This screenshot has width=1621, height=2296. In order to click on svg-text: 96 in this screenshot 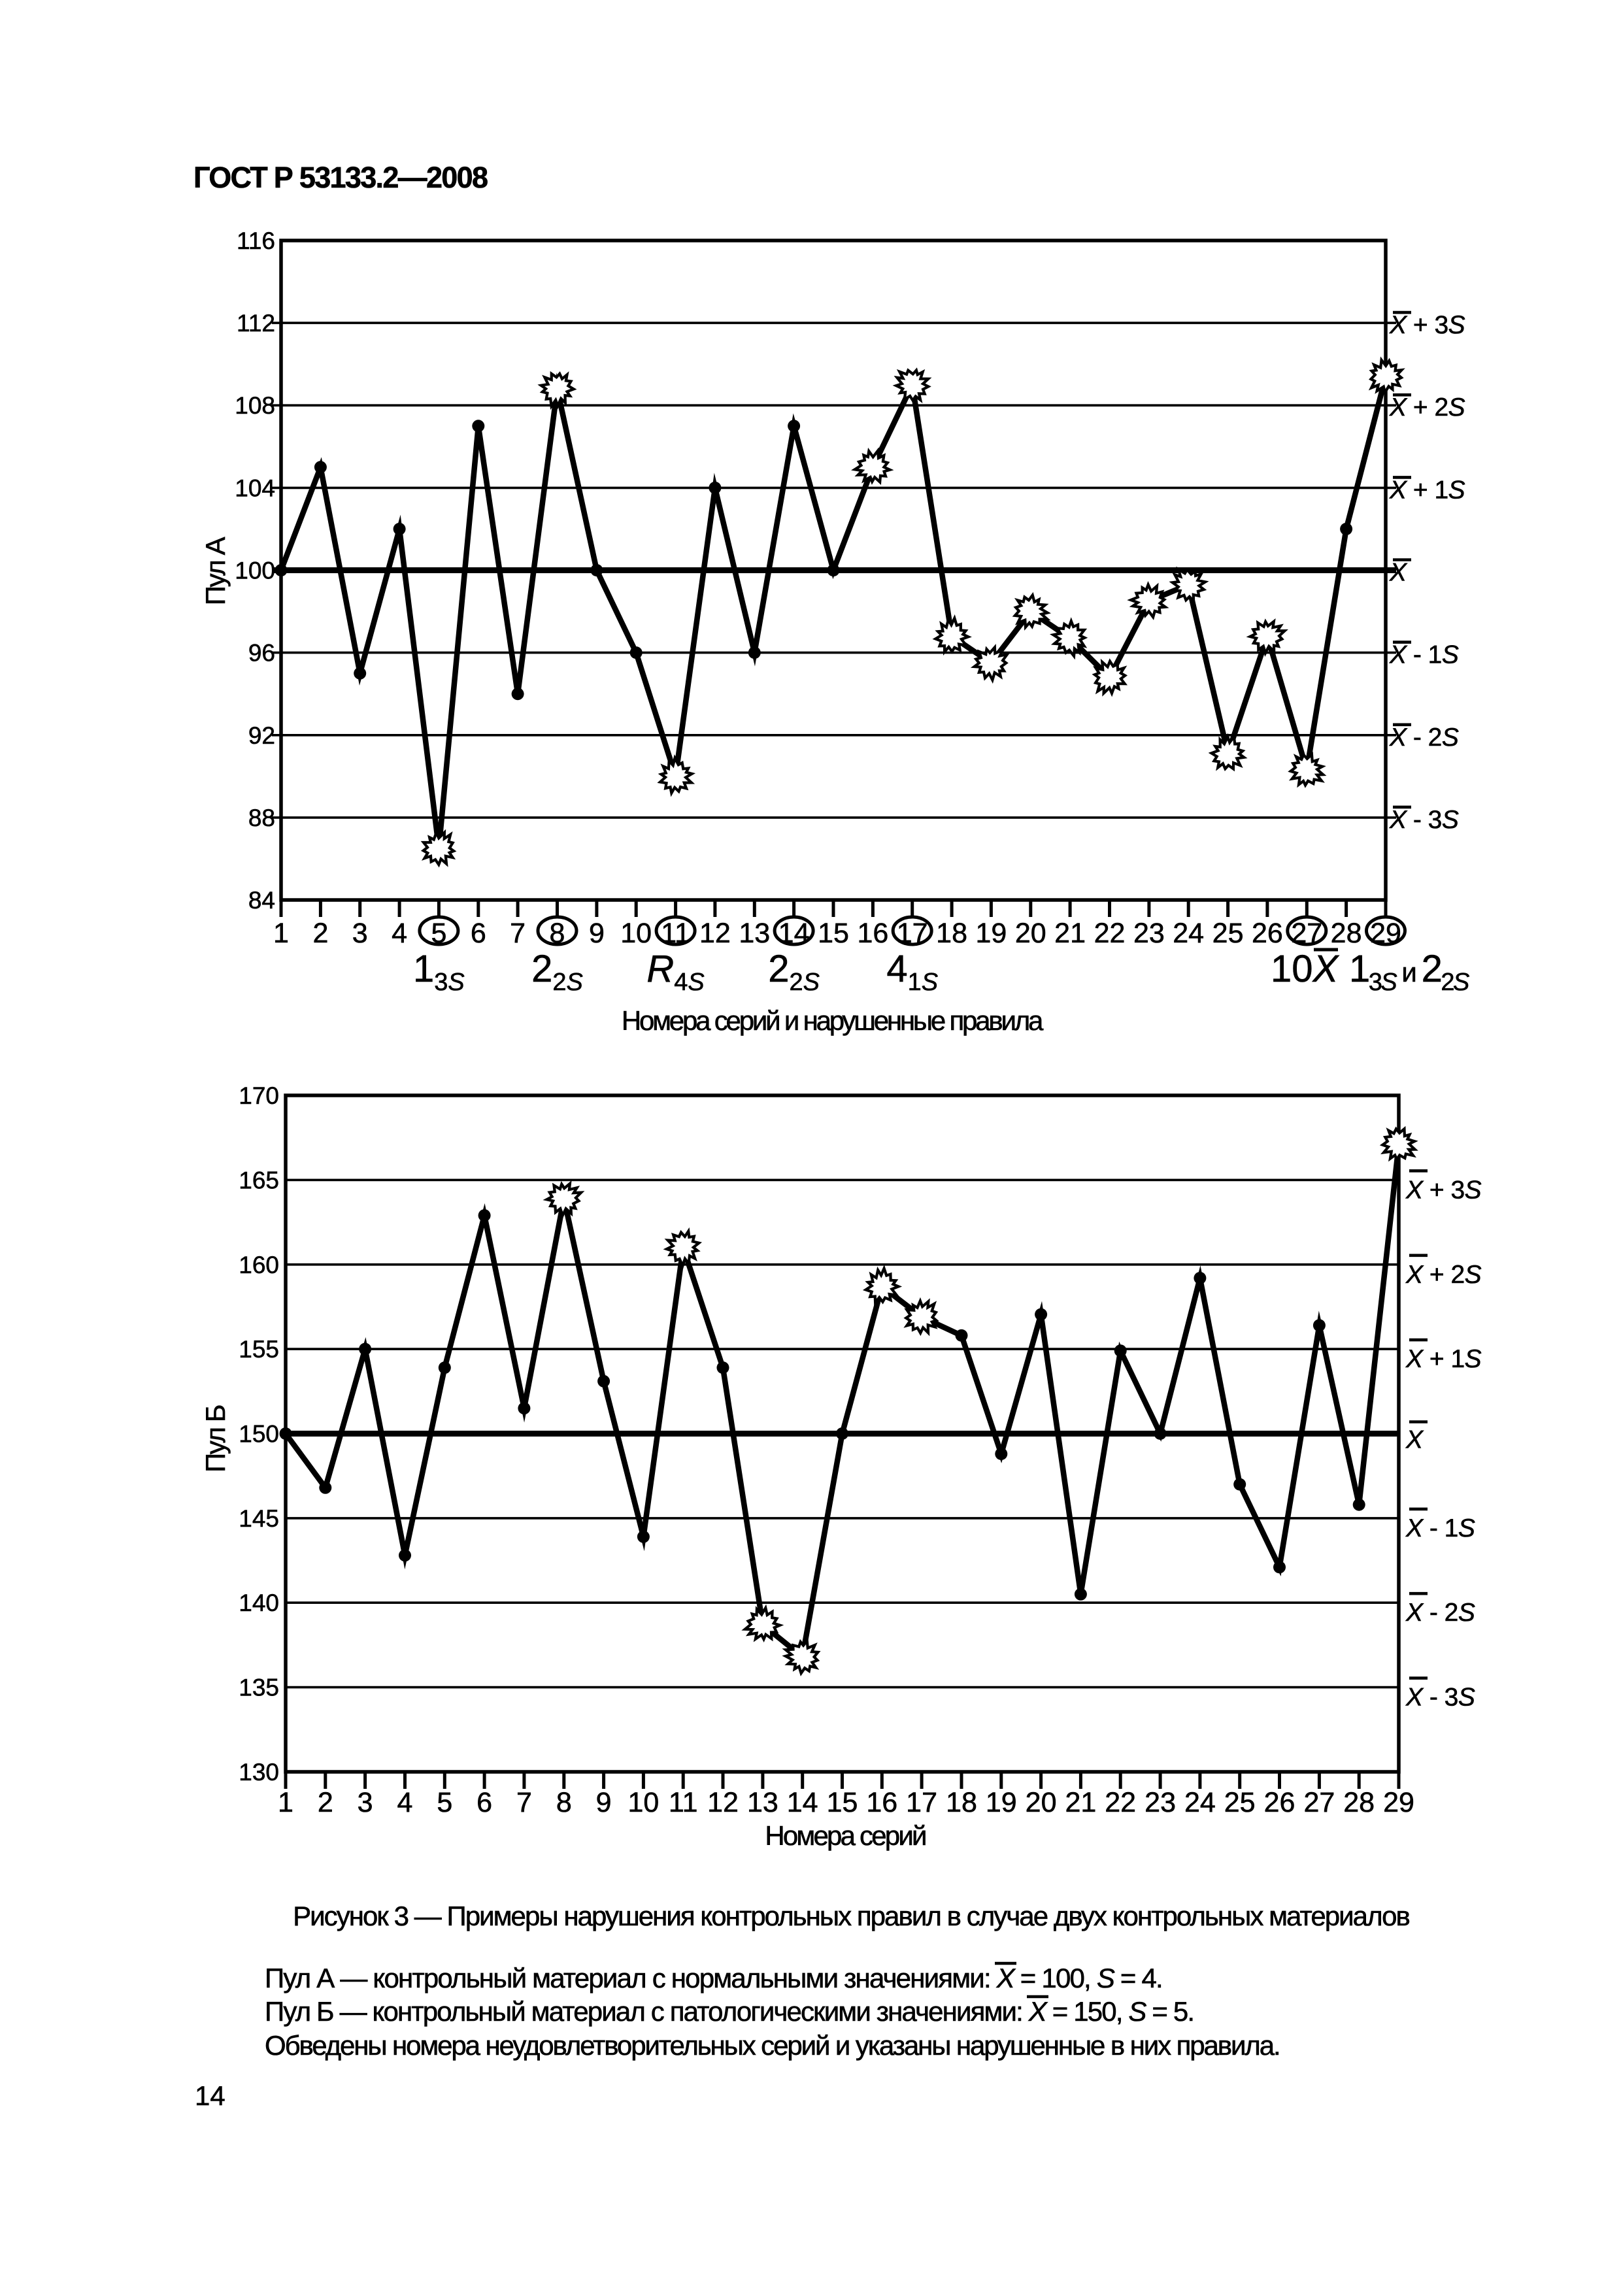, I will do `click(261, 653)`.